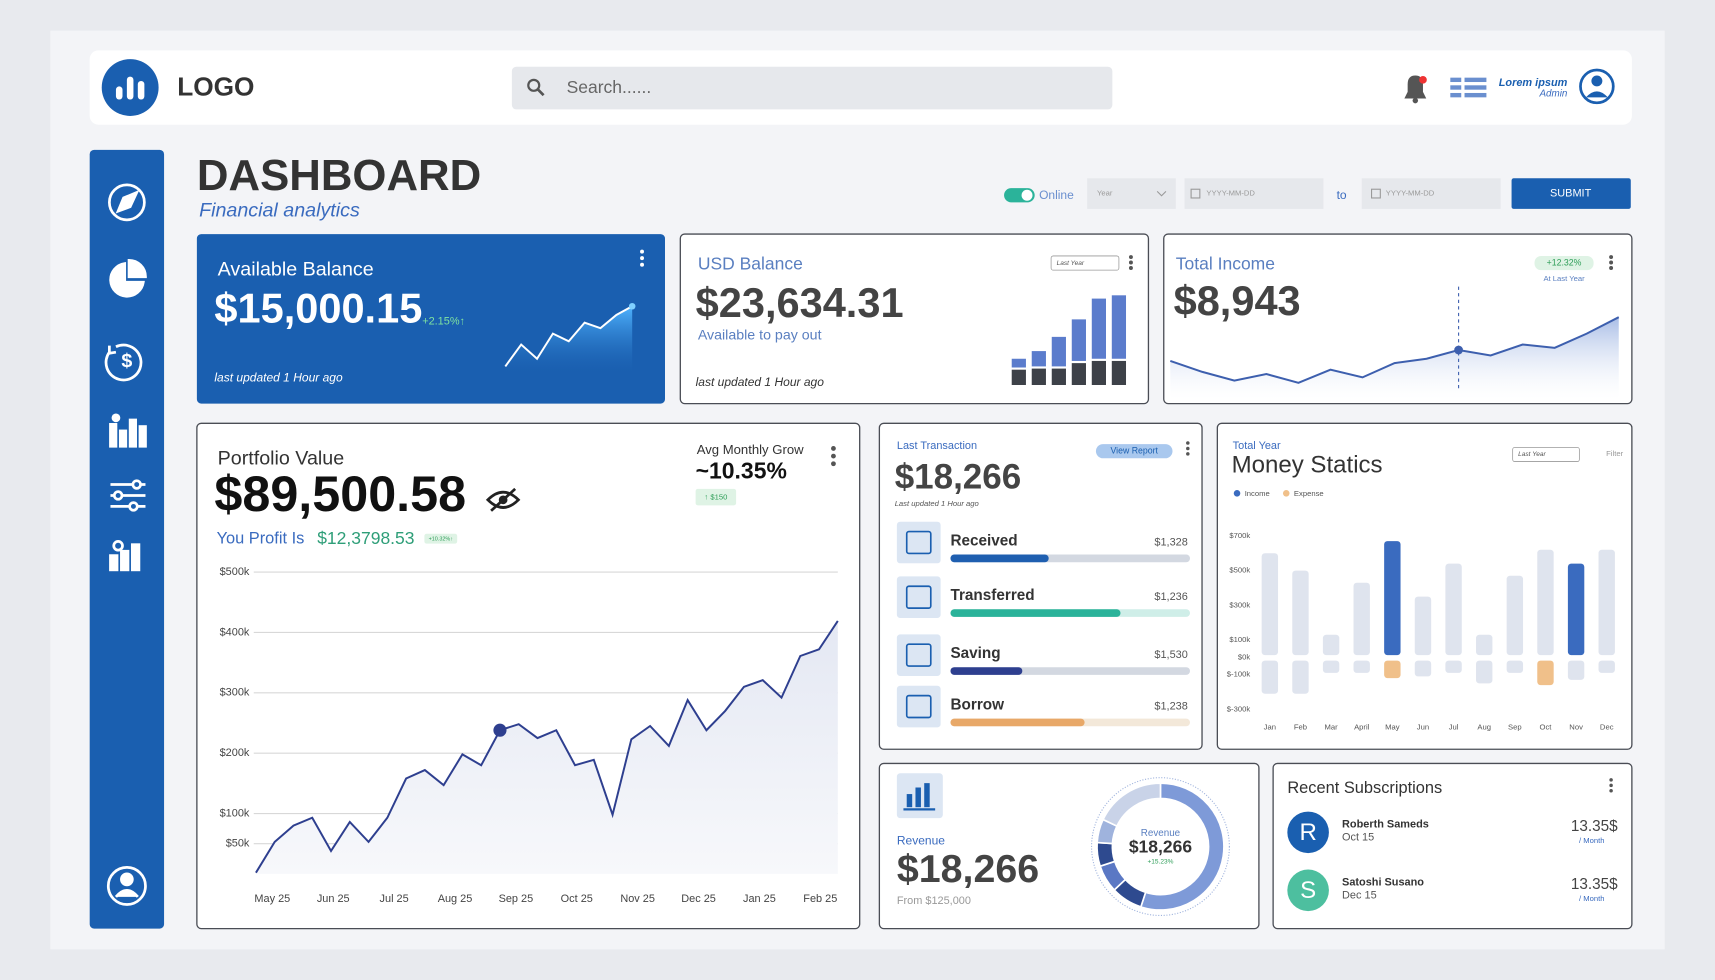 This screenshot has width=1715, height=980. What do you see at coordinates (637, 899) in the screenshot?
I see `x-tick-label: Nov 25` at bounding box center [637, 899].